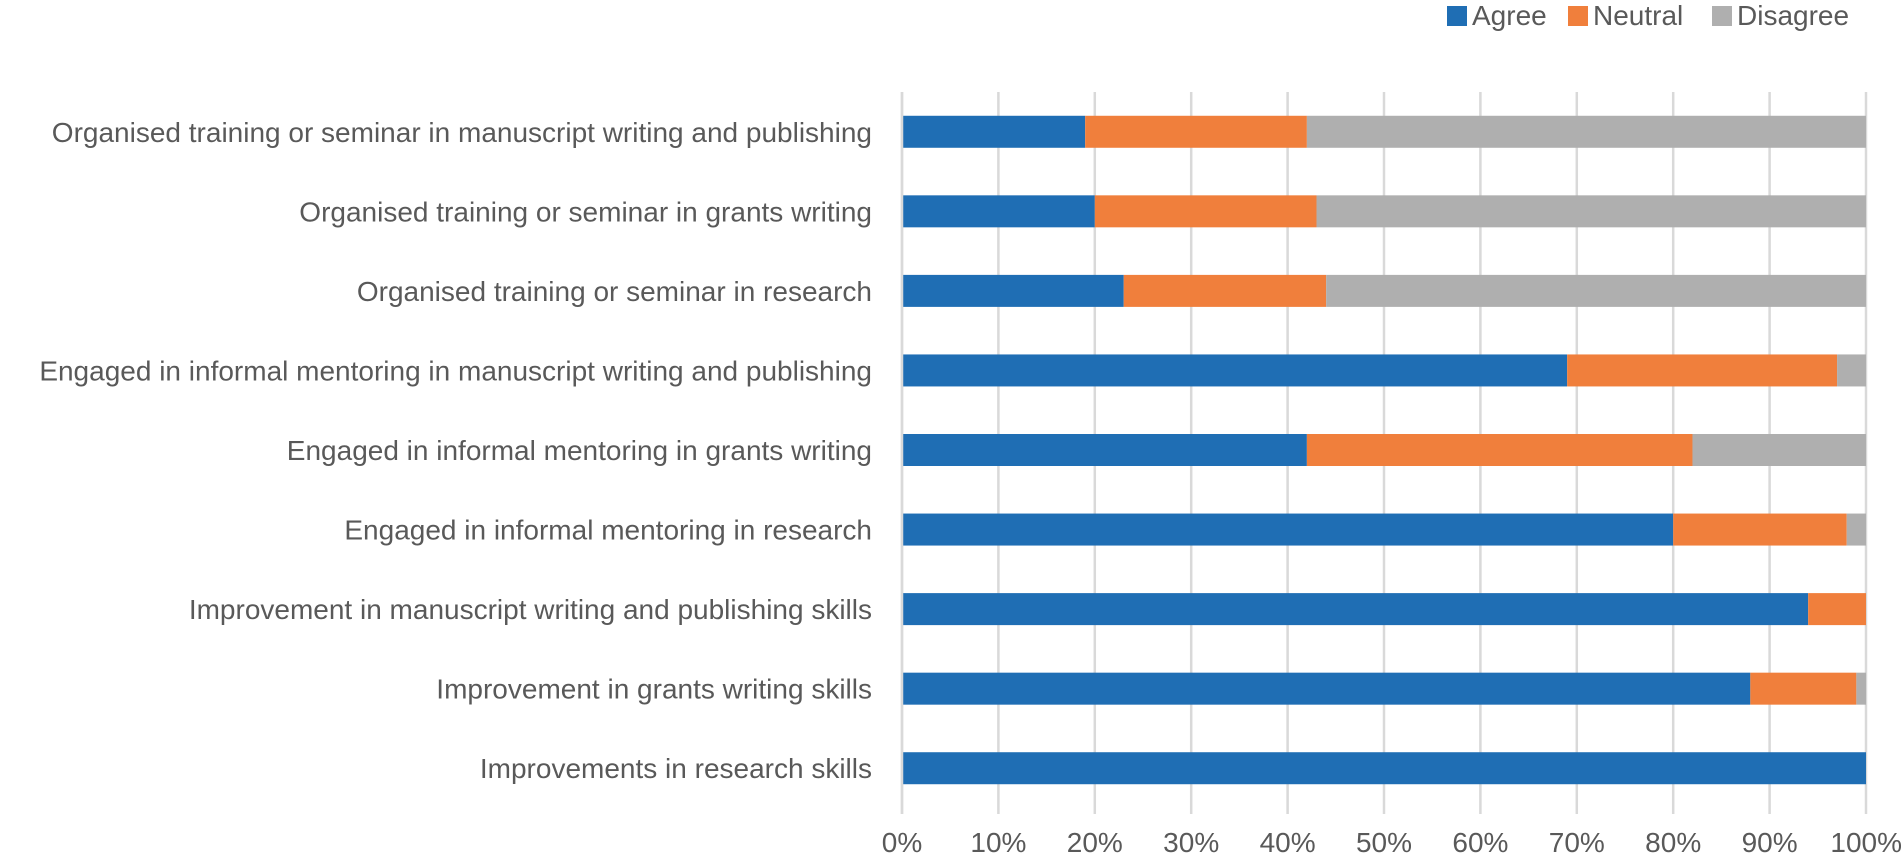 Image resolution: width=1904 pixels, height=862 pixels. I want to click on legend-label: Agree, so click(1509, 15).